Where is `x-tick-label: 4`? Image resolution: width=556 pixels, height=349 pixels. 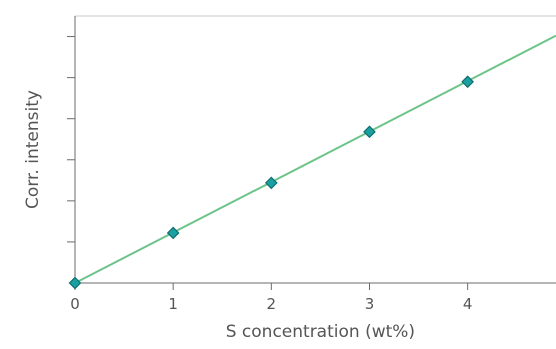 x-tick-label: 4 is located at coordinates (468, 304).